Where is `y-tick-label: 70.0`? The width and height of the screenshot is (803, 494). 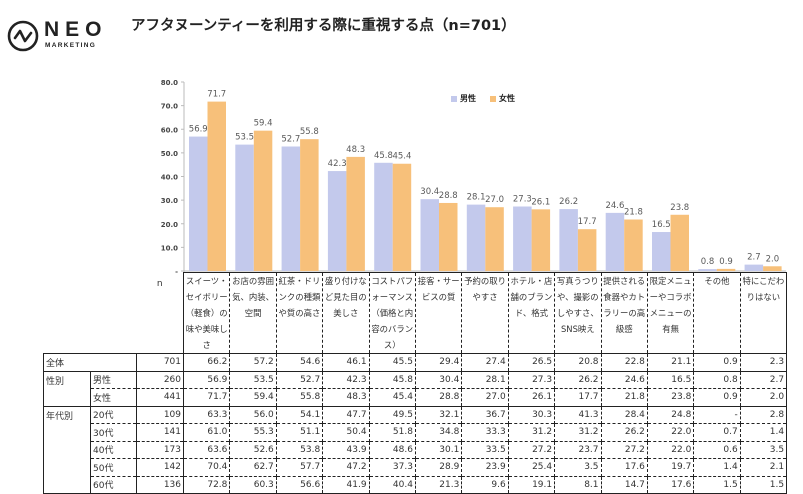 y-tick-label: 70.0 is located at coordinates (169, 107).